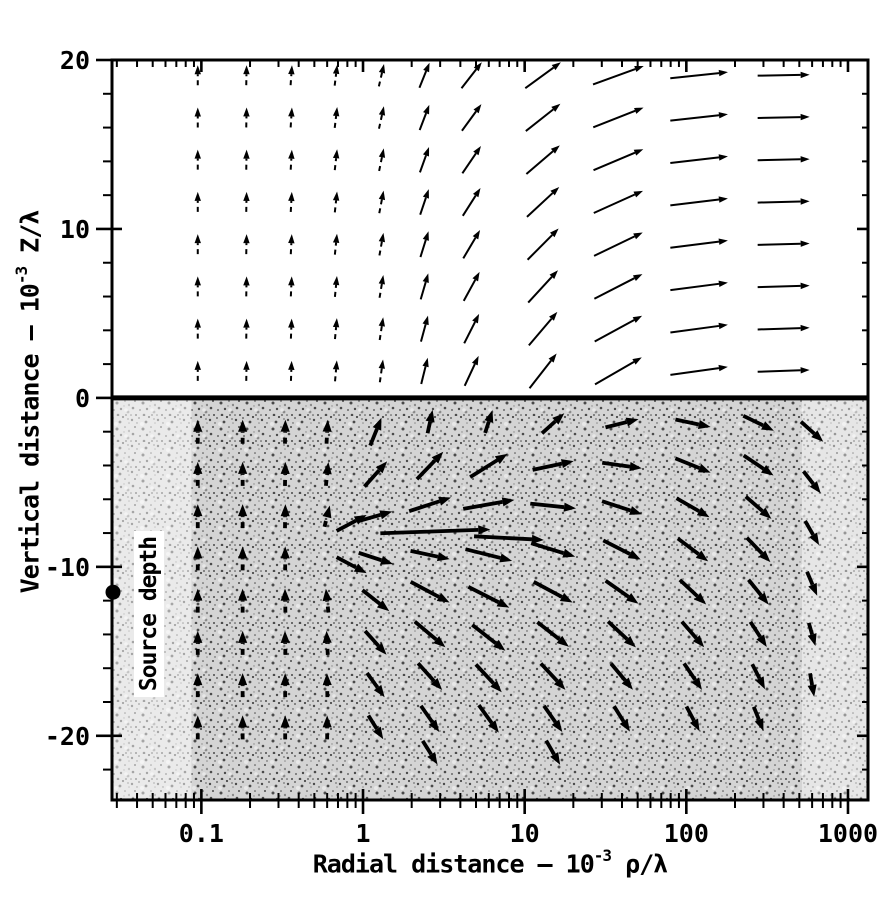 This screenshot has height=903, width=896. What do you see at coordinates (67, 736) in the screenshot?
I see `y-tick-label: -20` at bounding box center [67, 736].